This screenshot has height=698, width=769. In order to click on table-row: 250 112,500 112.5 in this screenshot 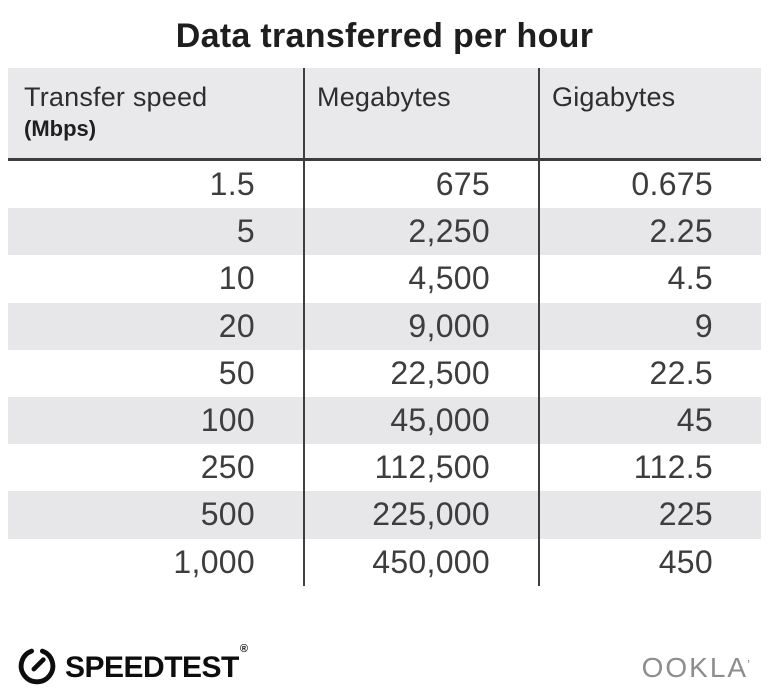, I will do `click(384, 468)`.